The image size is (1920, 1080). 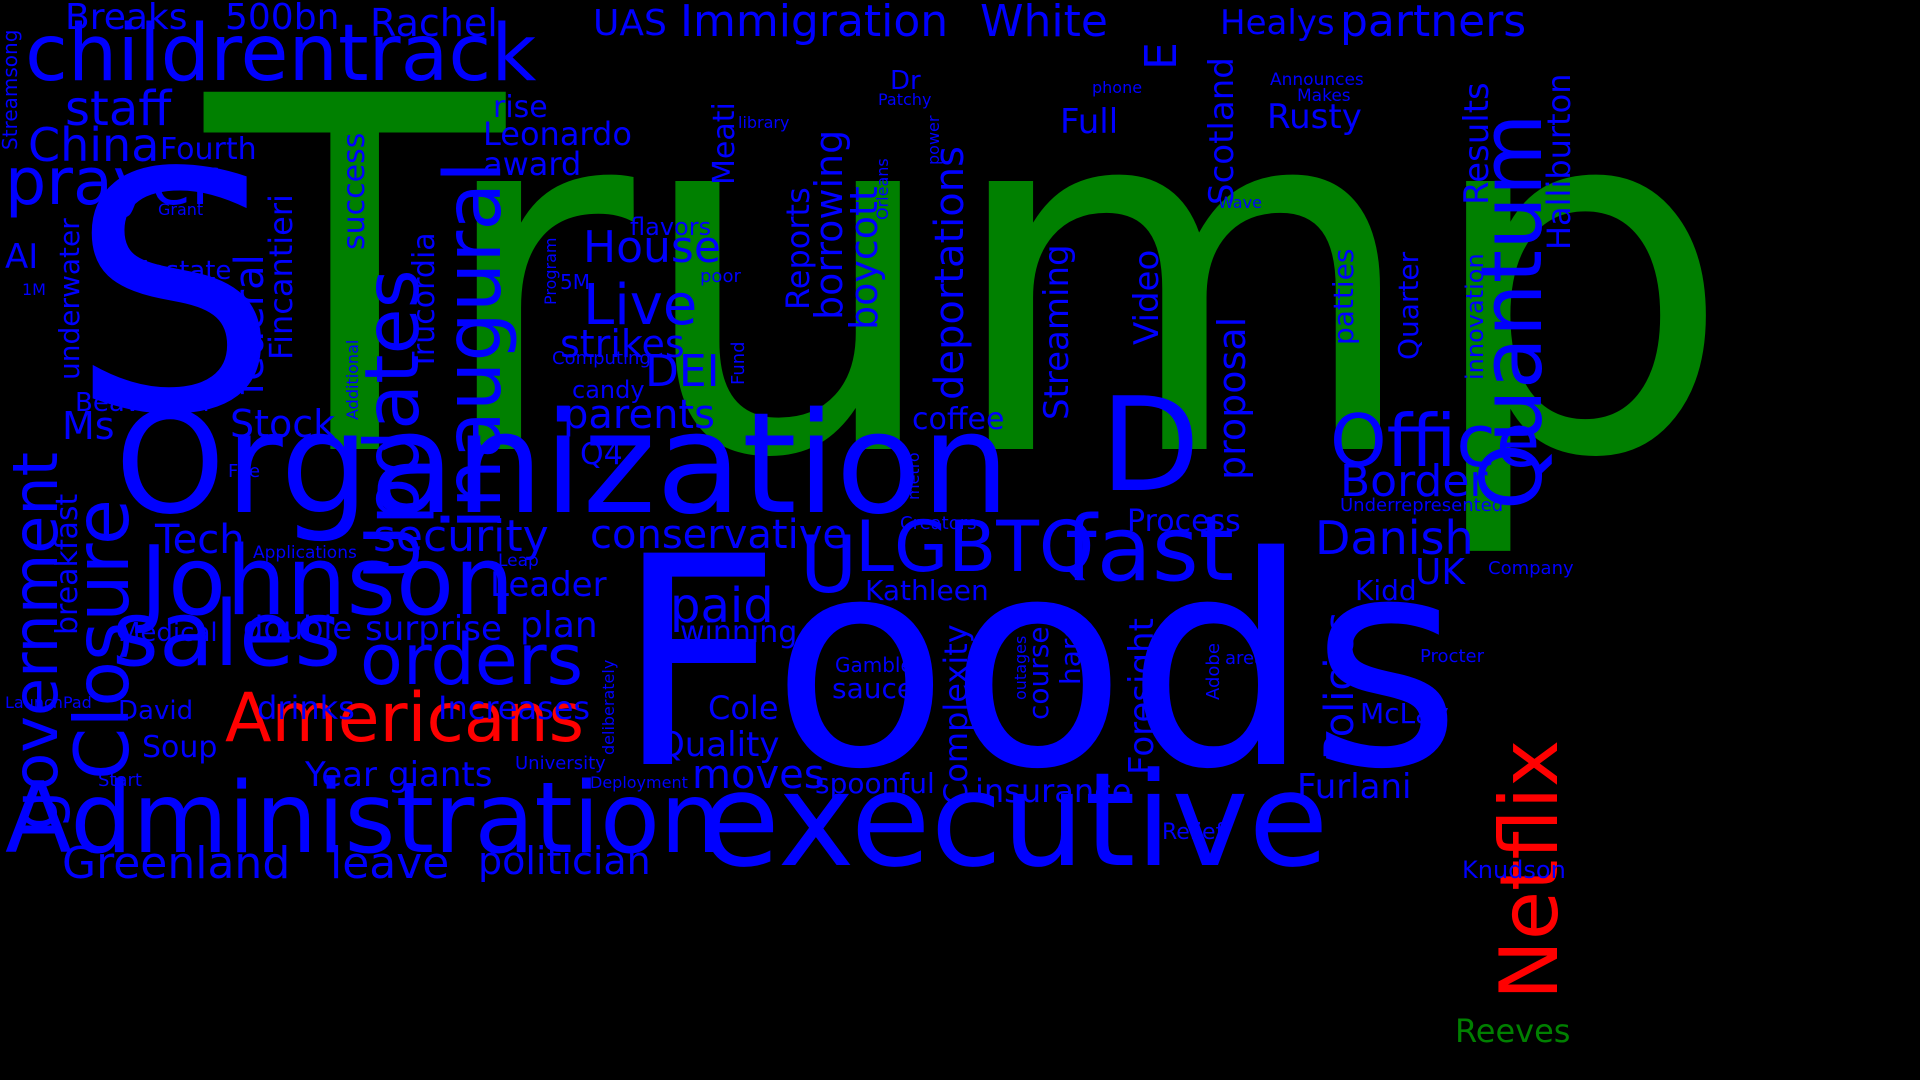 I want to click on word-parents: parents, so click(x=639, y=415).